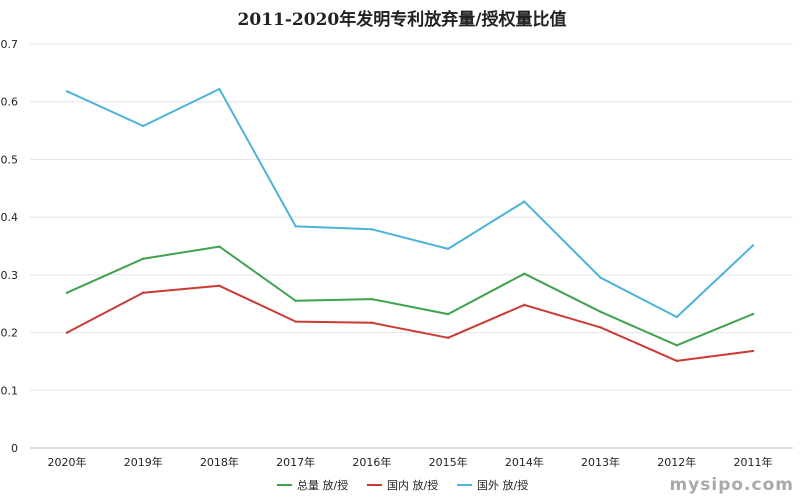 The width and height of the screenshot is (804, 499). I want to click on y-tick-label: 0.3, so click(10, 275).